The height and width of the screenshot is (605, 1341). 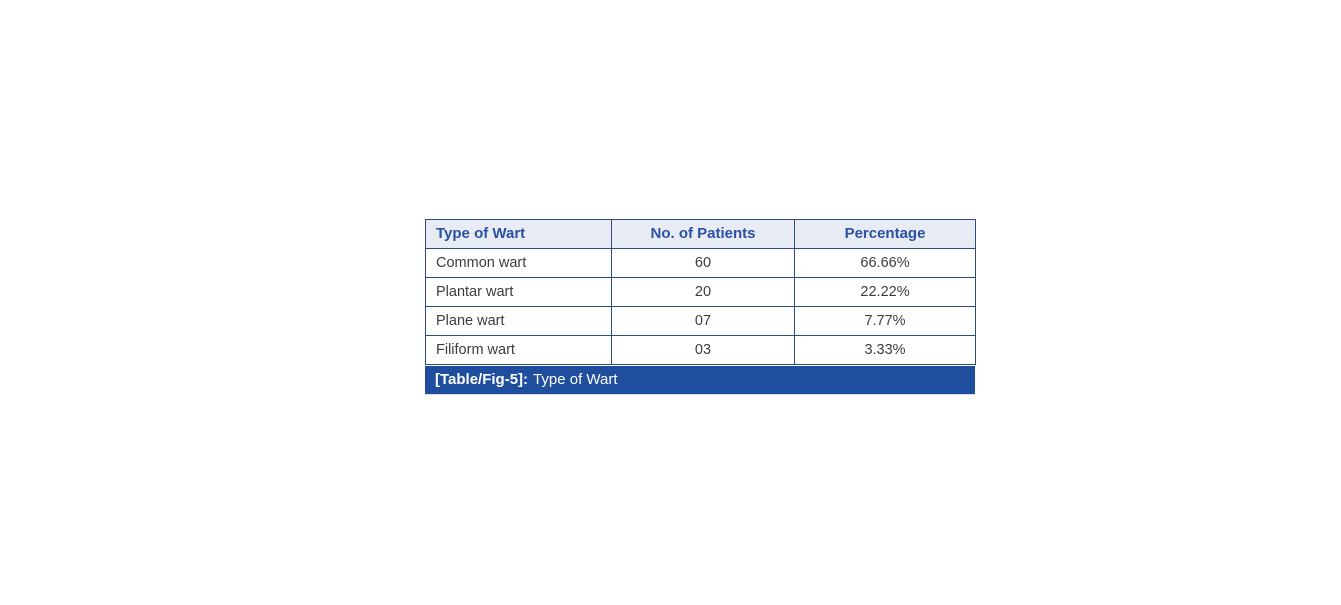 What do you see at coordinates (885, 234) in the screenshot?
I see `column-header-percentage: Percentage` at bounding box center [885, 234].